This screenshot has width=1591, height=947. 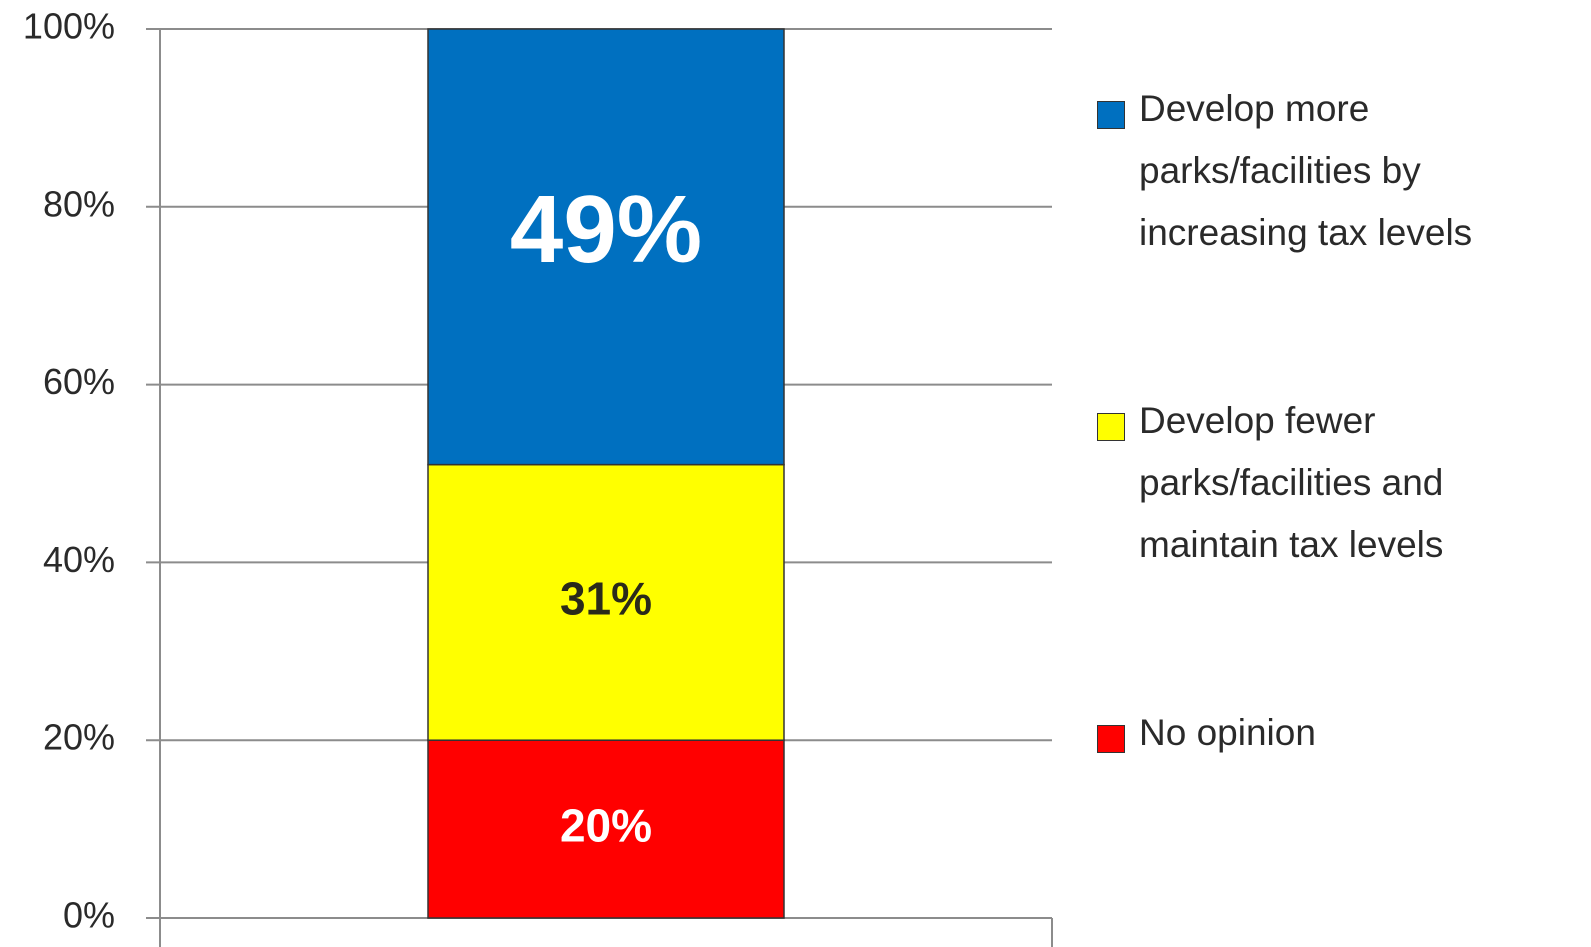 What do you see at coordinates (79, 559) in the screenshot?
I see `y-tick-label: 40%` at bounding box center [79, 559].